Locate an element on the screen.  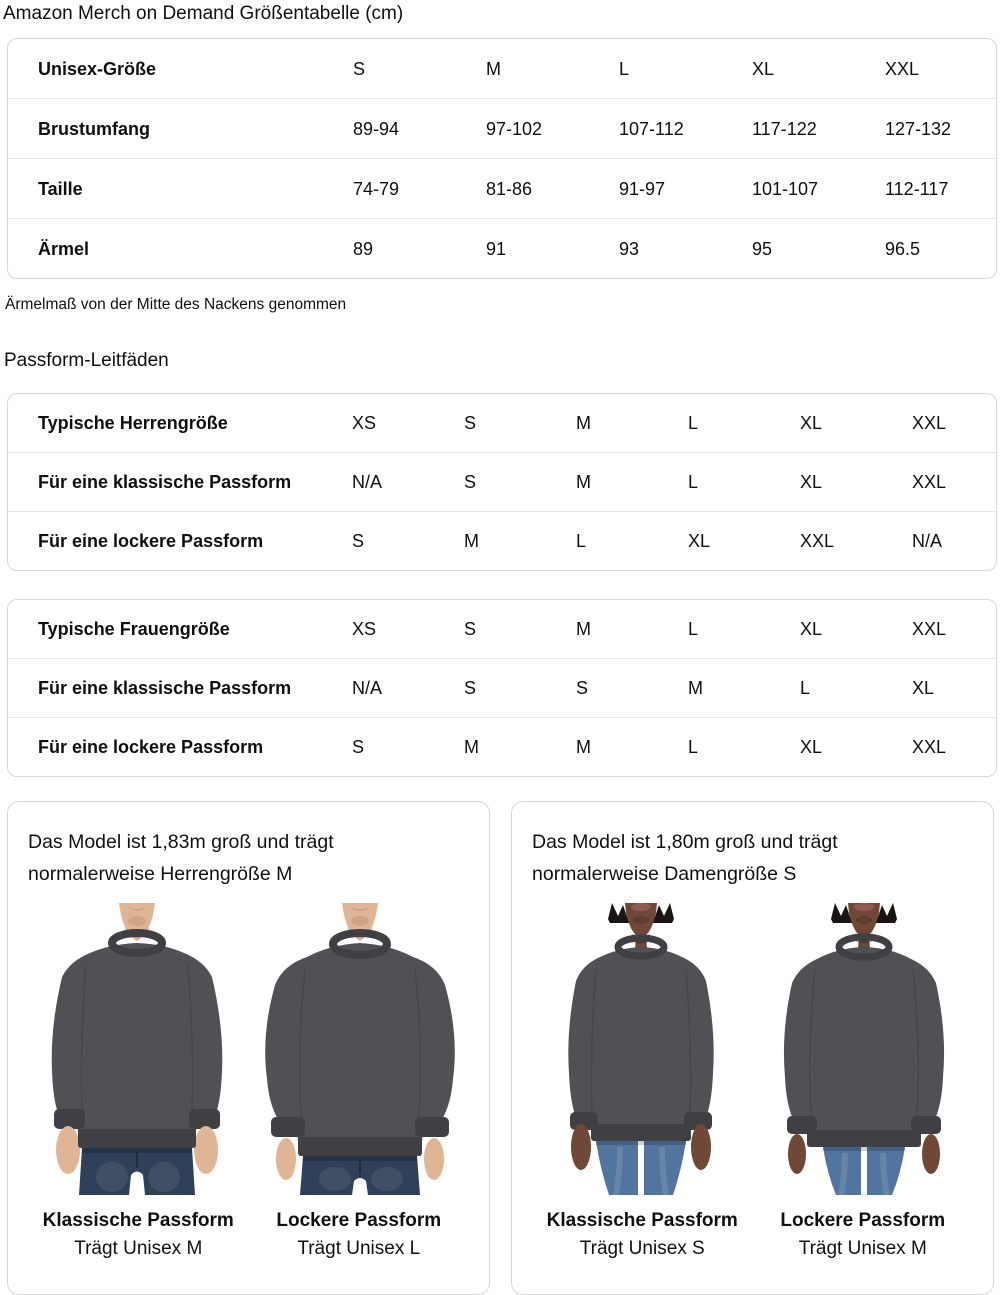
row-label: Taille is located at coordinates (60, 188).